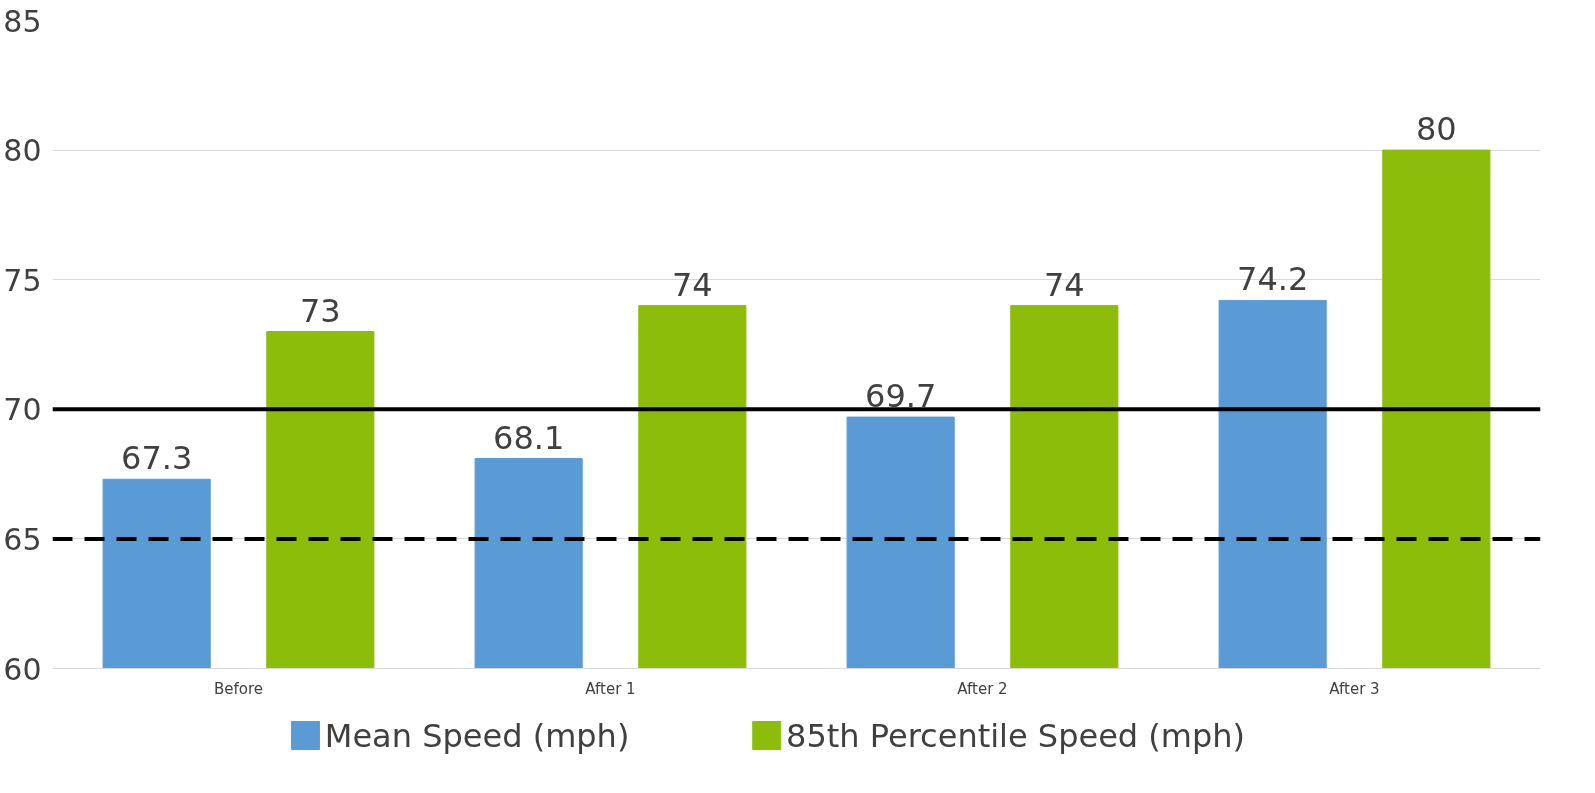  I want to click on data-label: 69.7, so click(901, 396).